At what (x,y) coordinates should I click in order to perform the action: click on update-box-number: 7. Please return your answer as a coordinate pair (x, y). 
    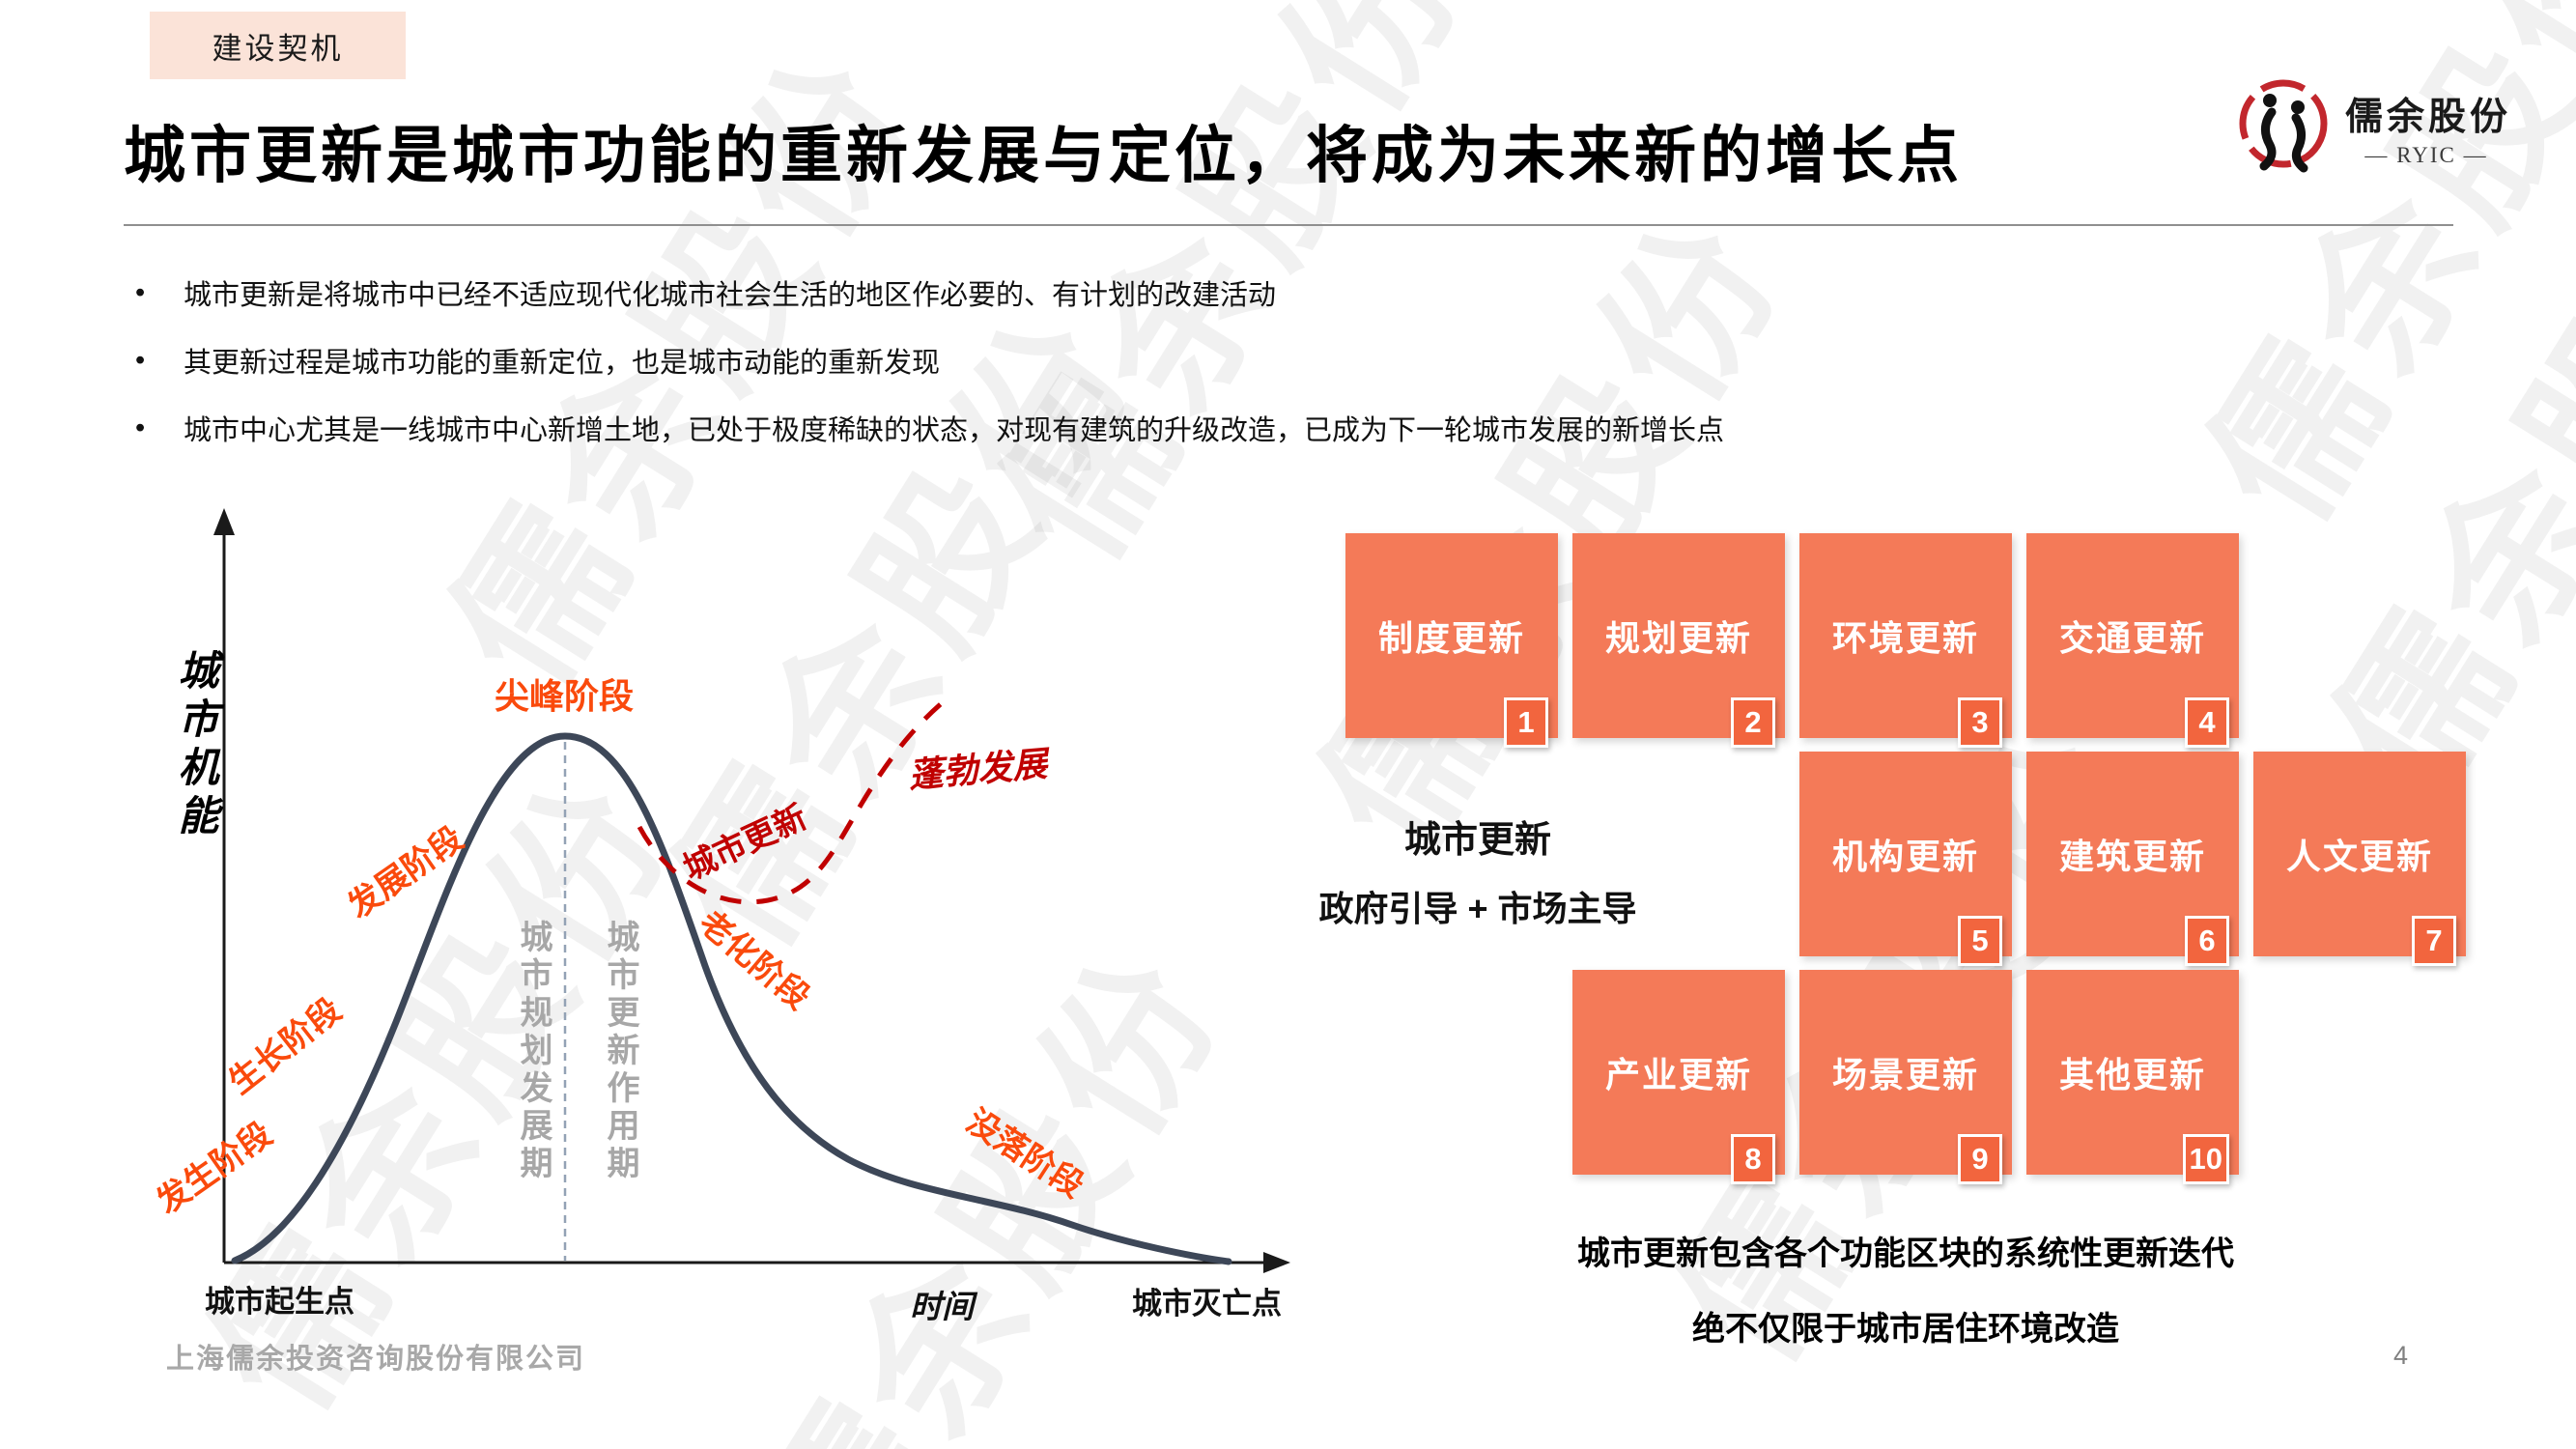
    Looking at the image, I should click on (2434, 941).